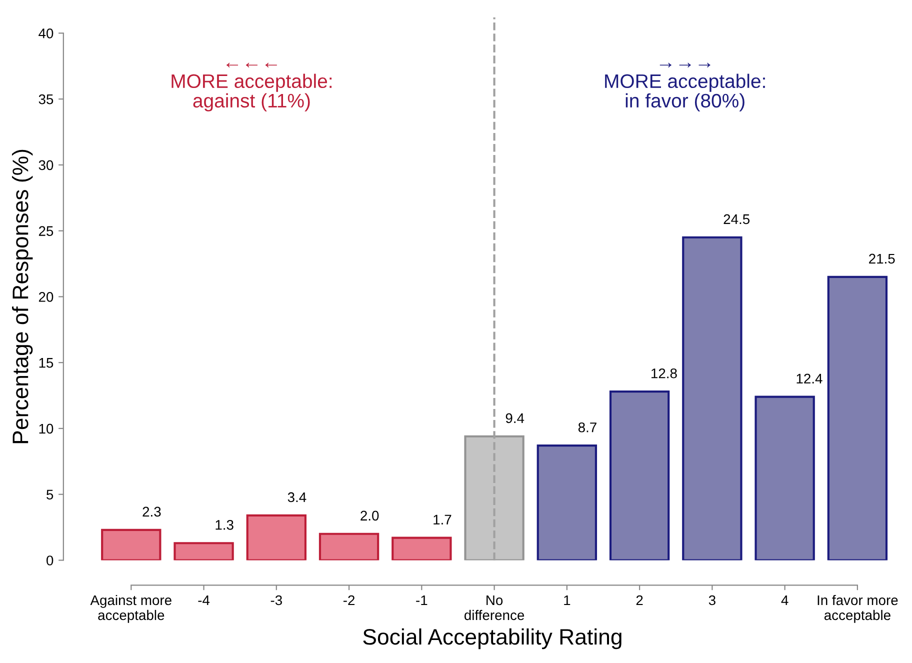 This screenshot has width=912, height=663. Describe the element at coordinates (204, 600) in the screenshot. I see `x-tick-label: -4` at that location.